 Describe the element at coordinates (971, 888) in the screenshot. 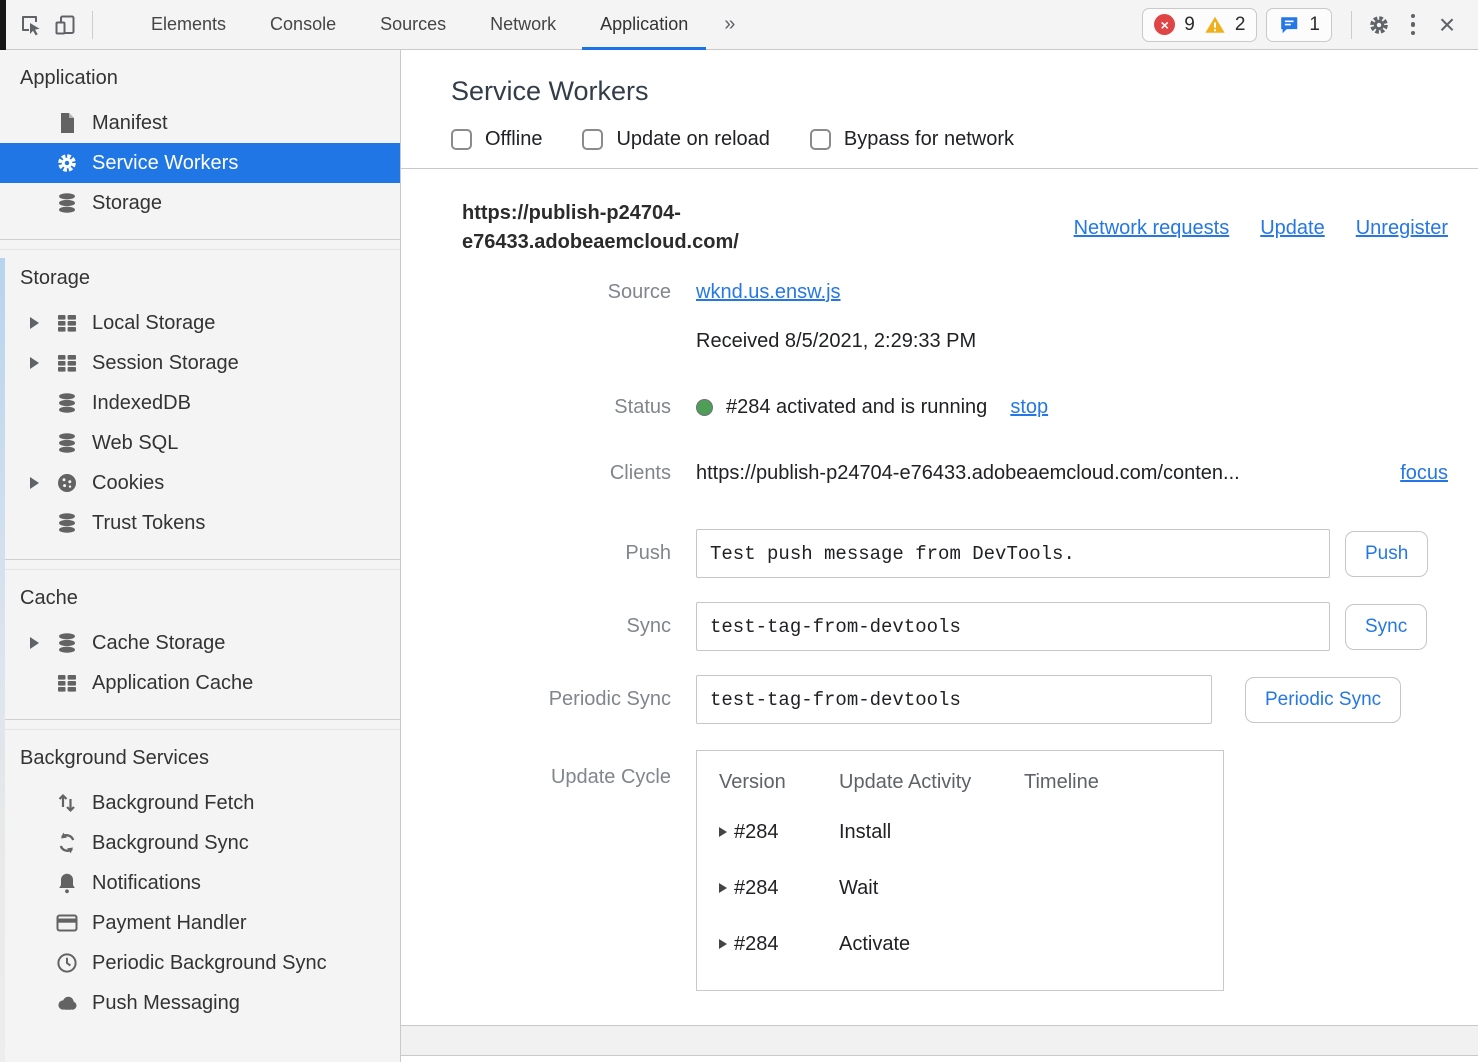

I see `table-row: #284 Wait` at that location.